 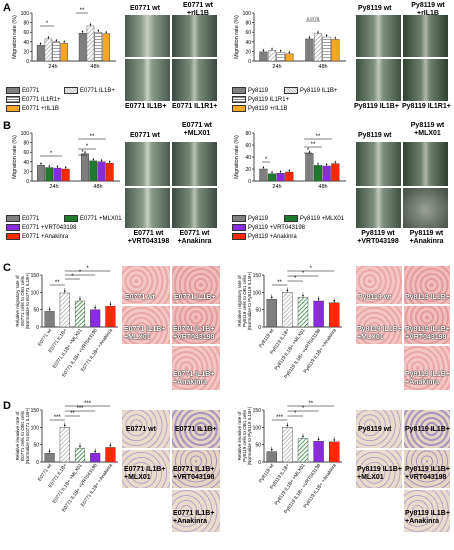 What do you see at coordinates (68, 348) in the screenshot?
I see `x-tick-label: E0771 IL1B+ +MLX01` at bounding box center [68, 348].